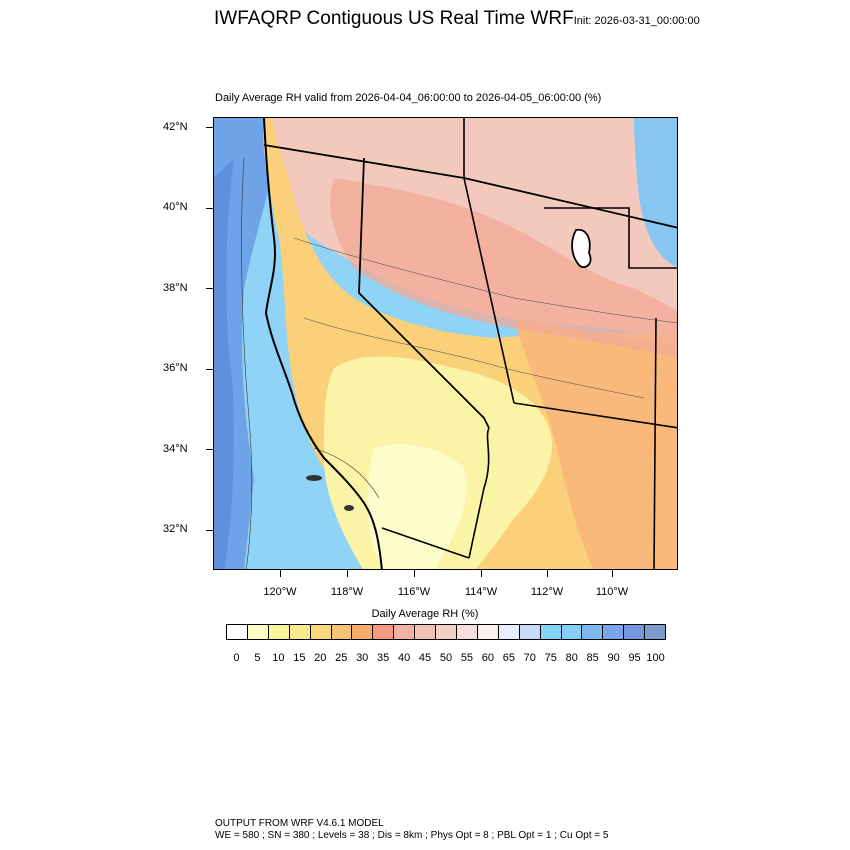 This screenshot has height=850, width=850. What do you see at coordinates (224, 363) in the screenshot?
I see `ocean-deepest-band` at bounding box center [224, 363].